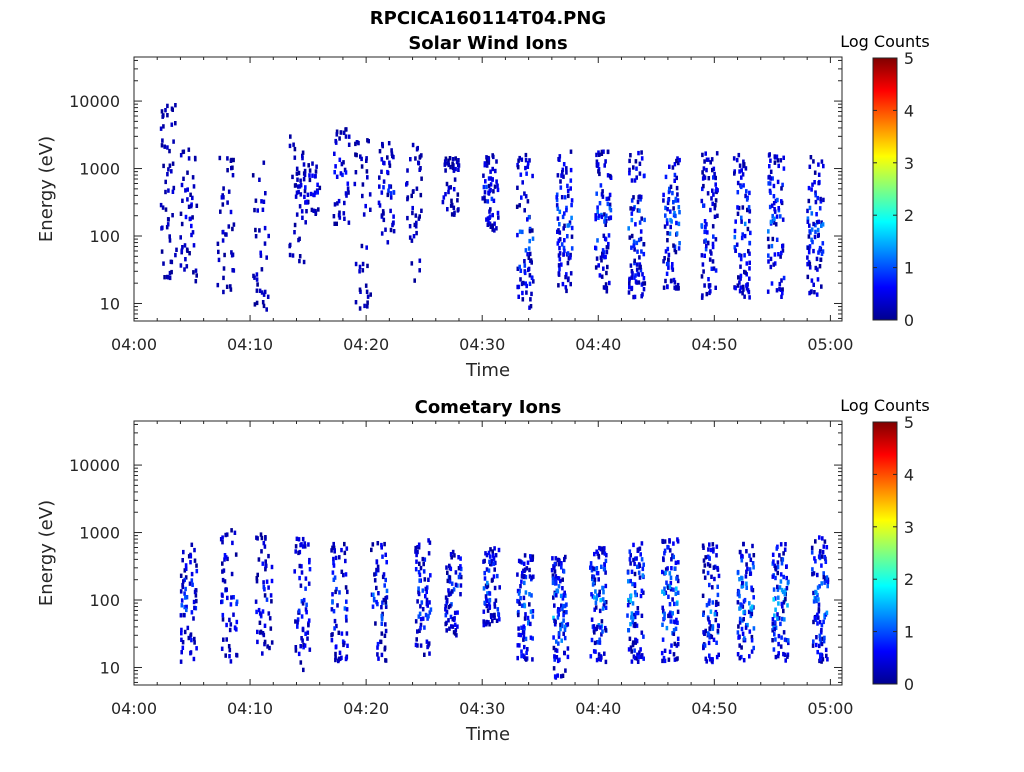  I want to click on colorbar-tick-label: 5, so click(909, 58).